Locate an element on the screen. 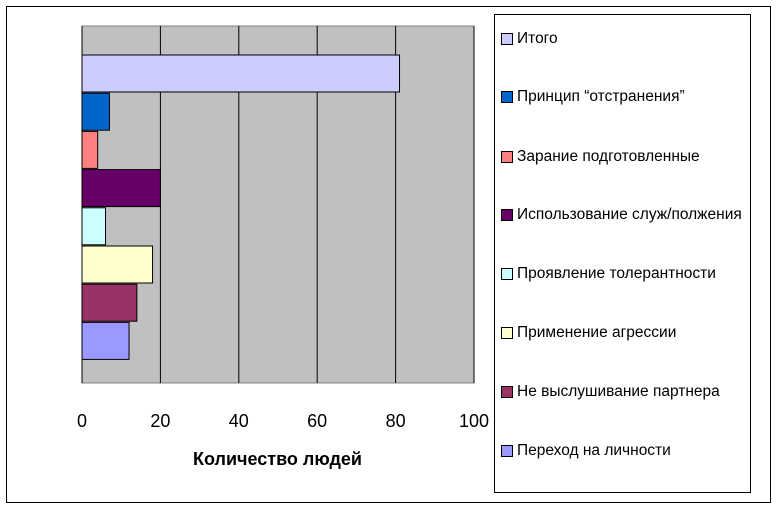  legend-label: Зарание подготовленные is located at coordinates (608, 156).